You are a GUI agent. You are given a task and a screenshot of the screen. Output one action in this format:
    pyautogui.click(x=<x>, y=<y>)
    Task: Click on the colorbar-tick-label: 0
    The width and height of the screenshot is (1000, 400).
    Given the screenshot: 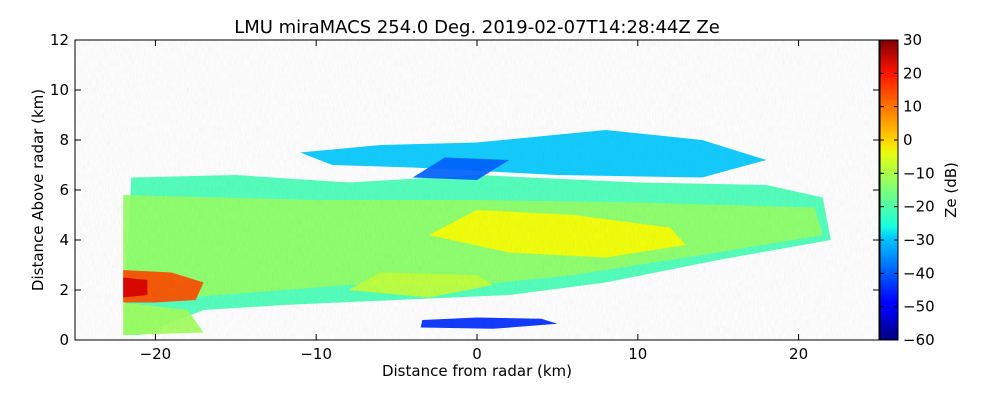 What is the action you would take?
    pyautogui.click(x=908, y=140)
    